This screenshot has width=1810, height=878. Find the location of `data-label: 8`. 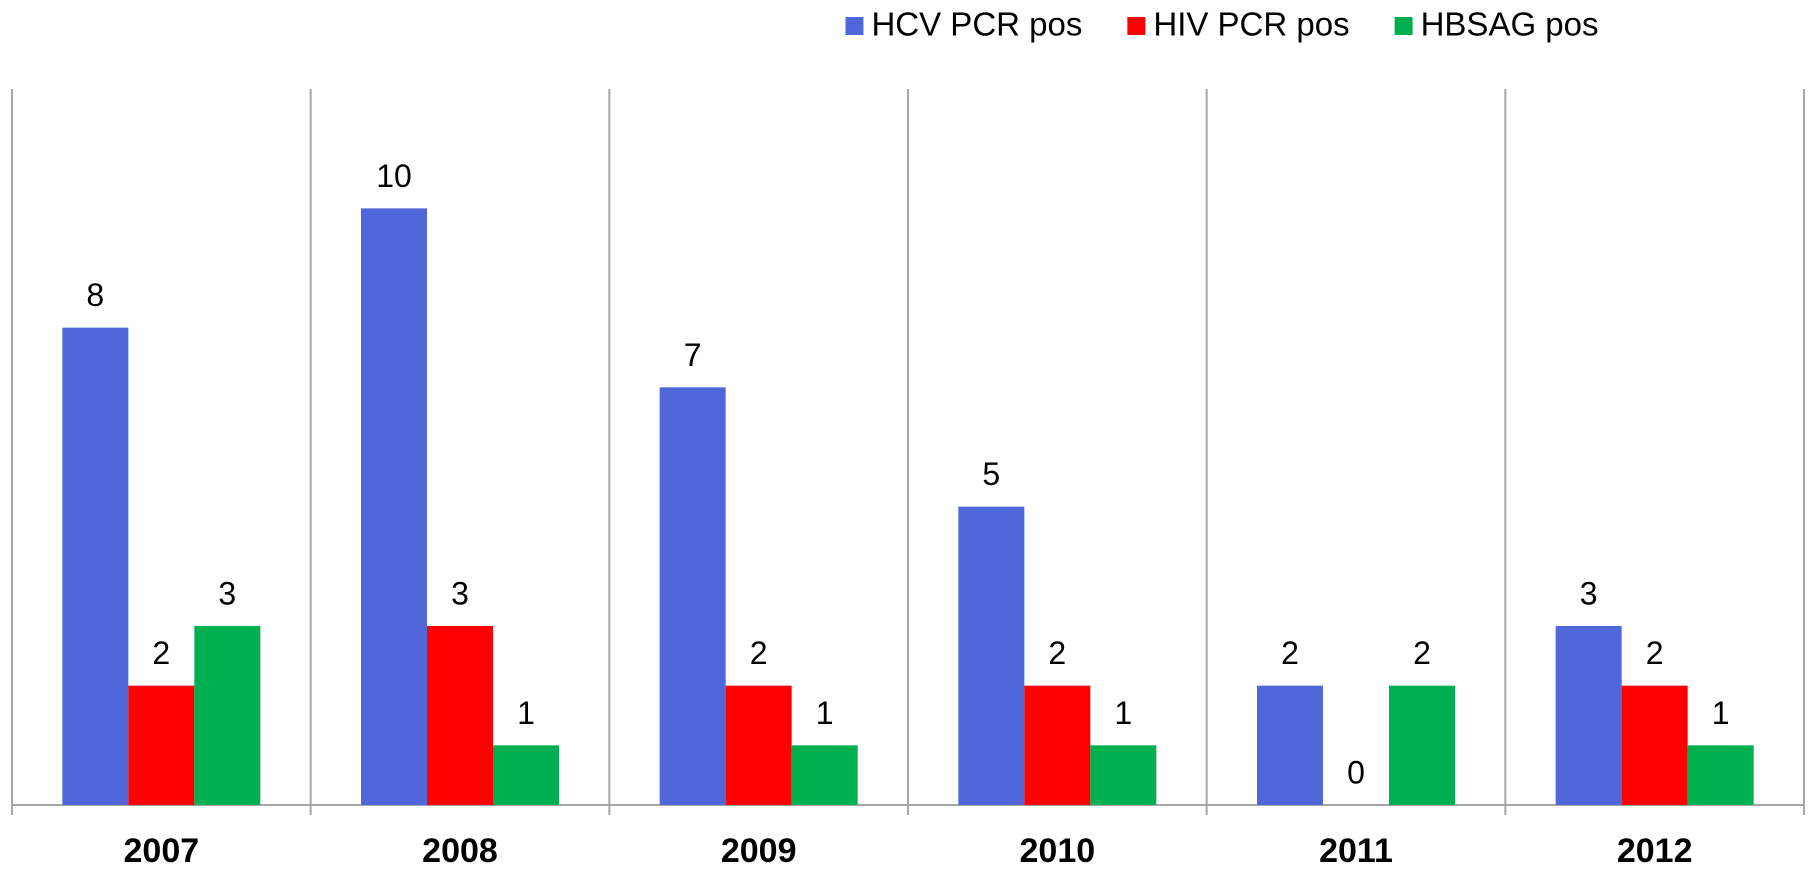

data-label: 8 is located at coordinates (95, 295).